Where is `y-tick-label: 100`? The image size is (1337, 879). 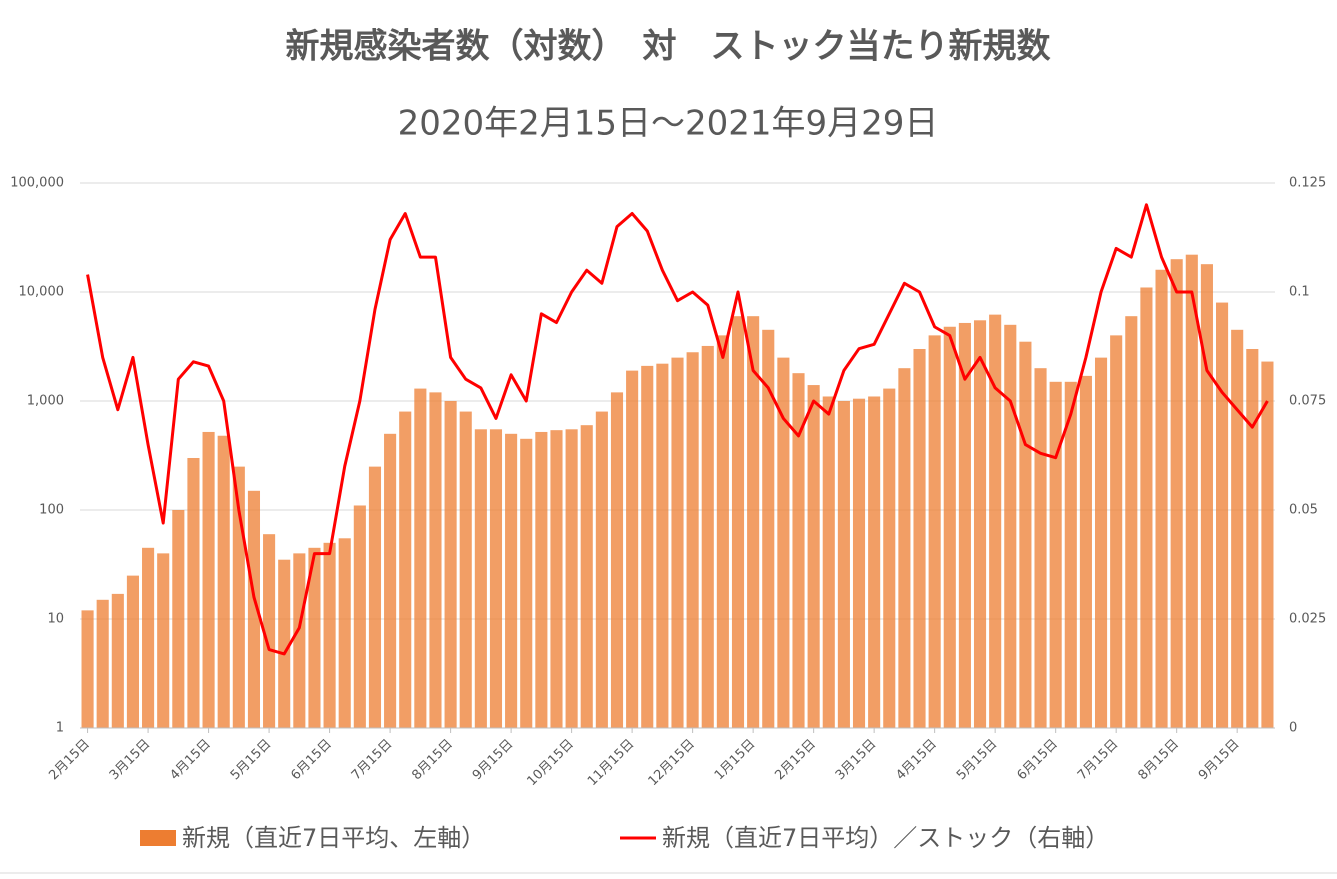 y-tick-label: 100 is located at coordinates (51, 510).